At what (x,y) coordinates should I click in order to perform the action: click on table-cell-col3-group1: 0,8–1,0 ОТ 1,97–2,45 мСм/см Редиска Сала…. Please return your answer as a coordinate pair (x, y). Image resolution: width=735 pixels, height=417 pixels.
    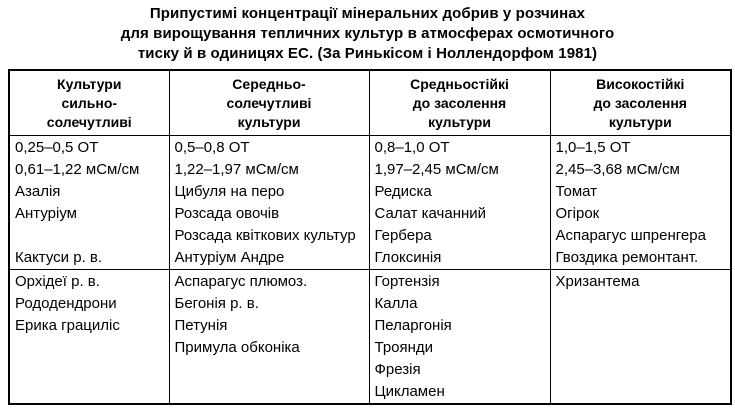
    Looking at the image, I should click on (459, 202).